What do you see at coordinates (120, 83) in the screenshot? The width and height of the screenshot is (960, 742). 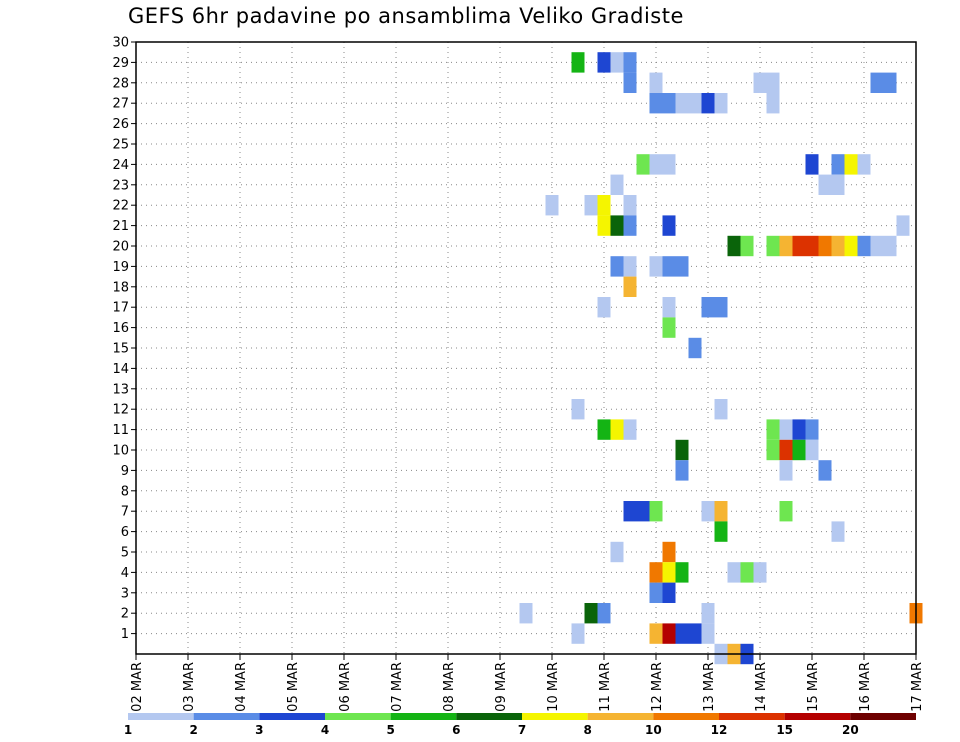 I see `y-tick-label: 28` at bounding box center [120, 83].